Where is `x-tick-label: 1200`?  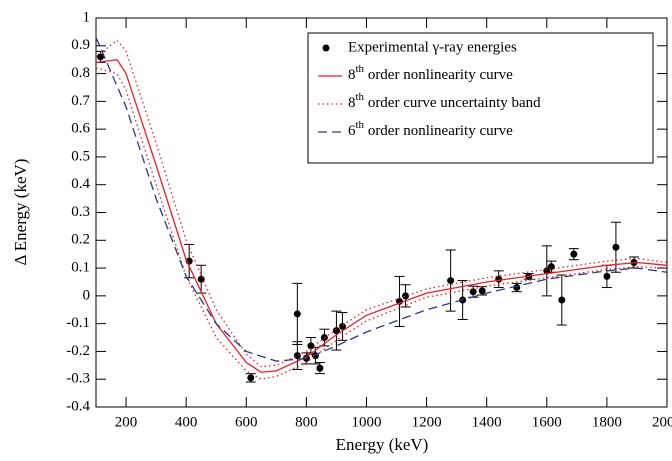
x-tick-label: 1200 is located at coordinates (427, 422).